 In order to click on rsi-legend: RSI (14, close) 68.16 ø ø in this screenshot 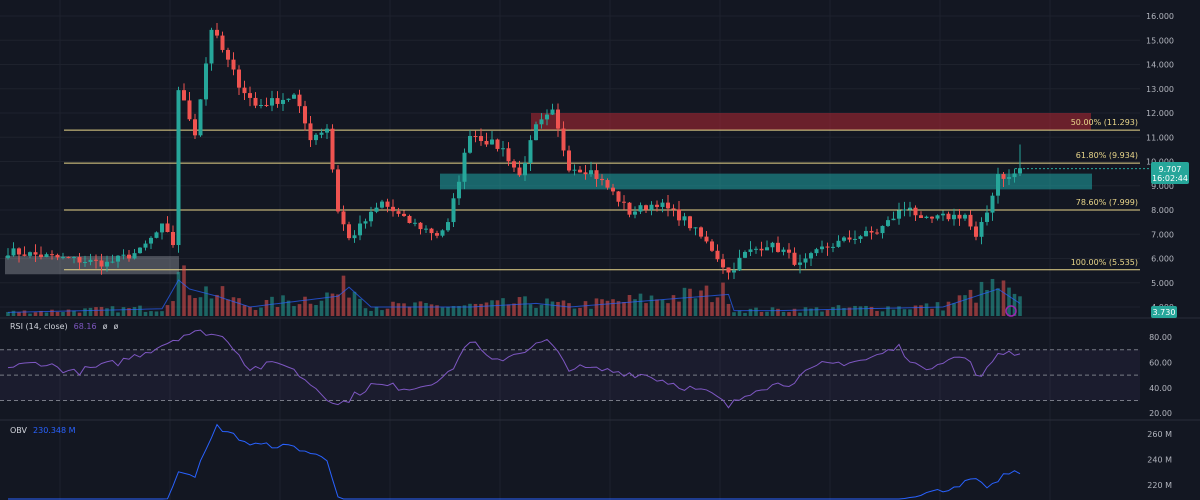, I will do `click(64, 326)`.